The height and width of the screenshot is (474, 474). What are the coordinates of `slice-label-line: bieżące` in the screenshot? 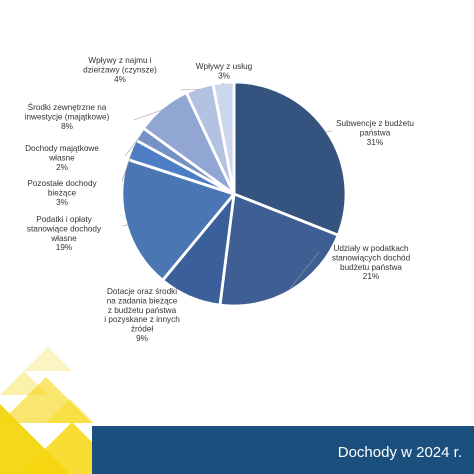 It's located at (62, 192).